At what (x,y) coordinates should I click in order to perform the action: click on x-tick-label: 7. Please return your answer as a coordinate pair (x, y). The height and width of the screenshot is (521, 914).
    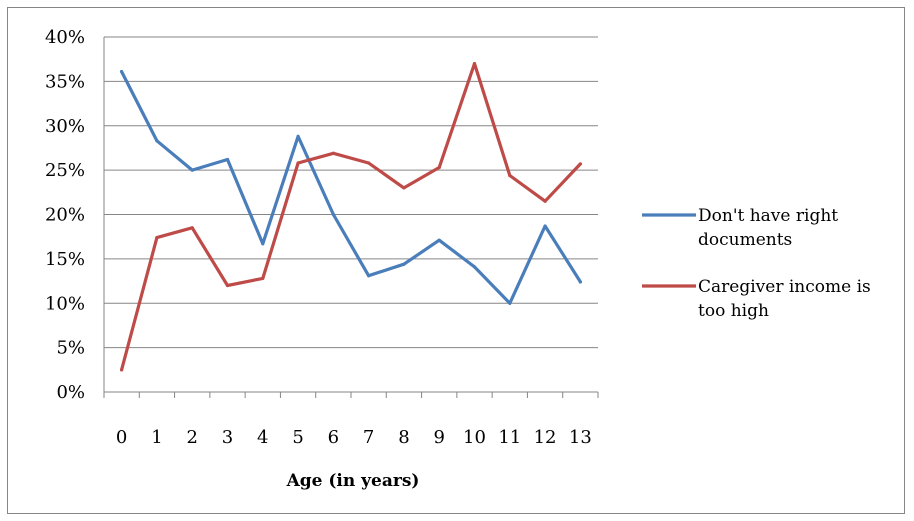
    Looking at the image, I should click on (368, 437).